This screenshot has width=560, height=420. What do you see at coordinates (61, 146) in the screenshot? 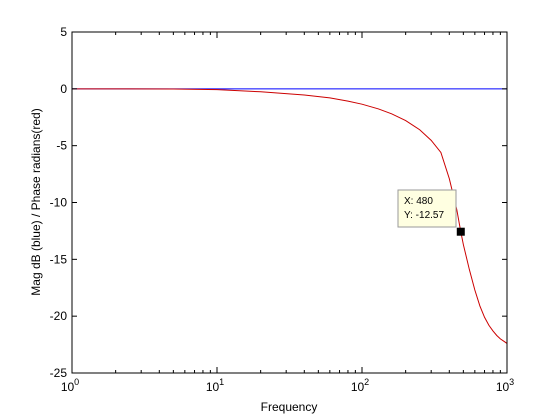
I see `y-tick-label: -5` at bounding box center [61, 146].